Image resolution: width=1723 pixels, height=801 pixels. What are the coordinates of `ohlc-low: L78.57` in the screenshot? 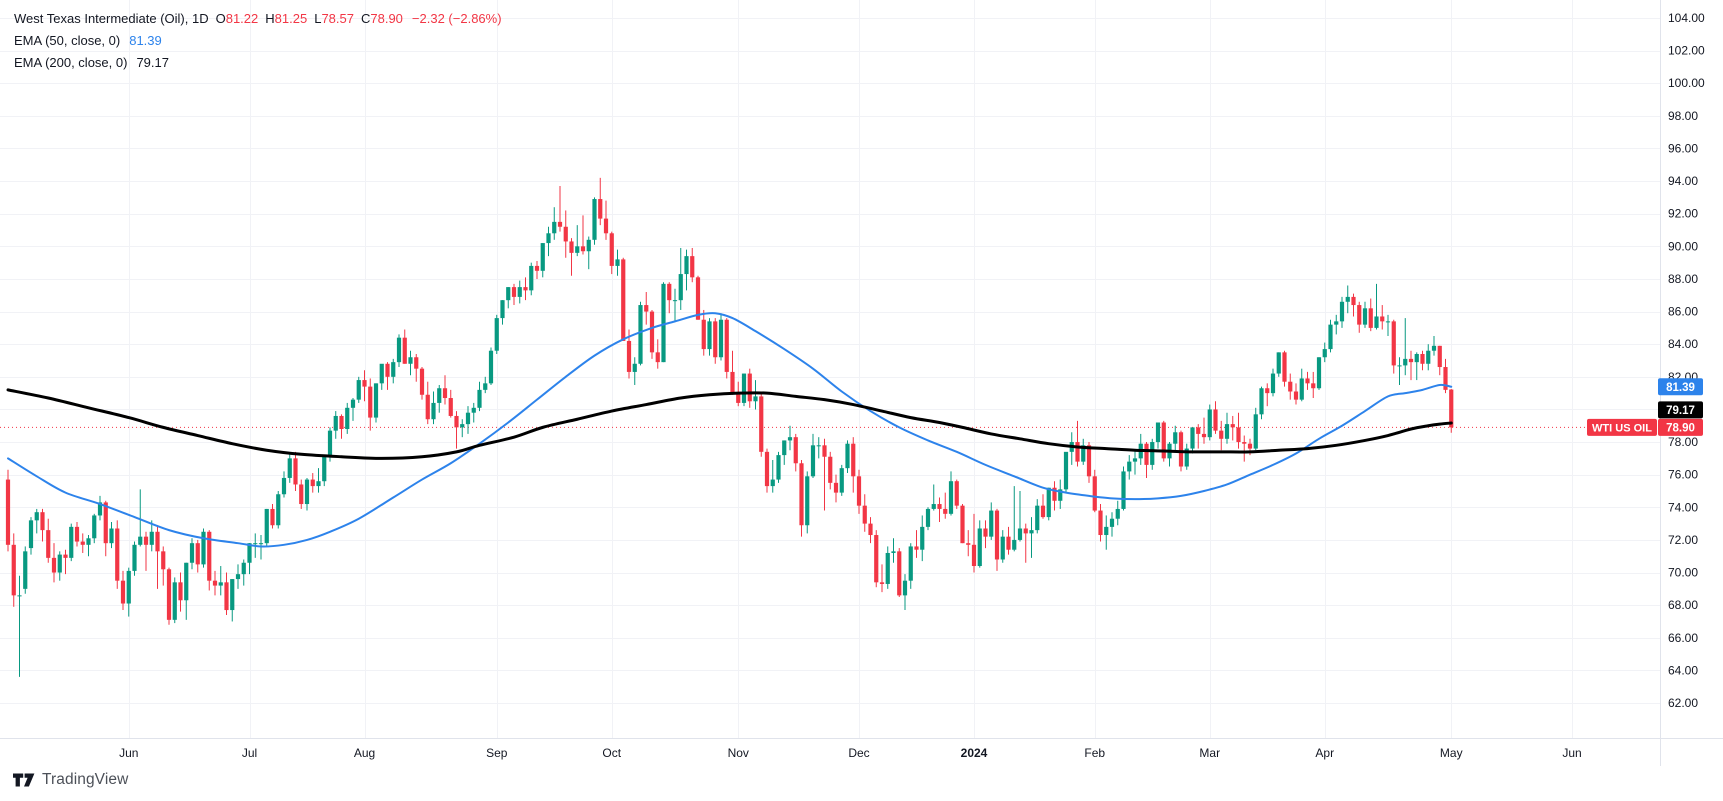 It's located at (334, 18).